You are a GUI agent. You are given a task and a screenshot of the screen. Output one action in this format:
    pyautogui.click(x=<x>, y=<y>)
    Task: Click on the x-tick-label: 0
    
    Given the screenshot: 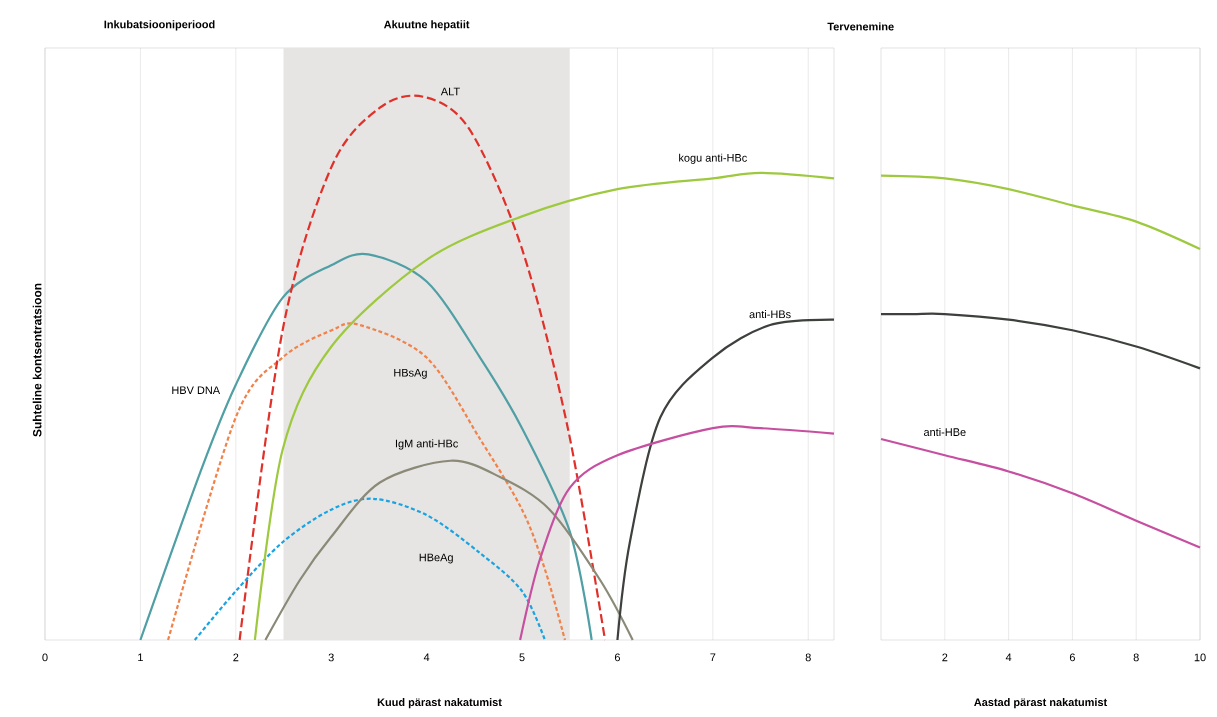 What is the action you would take?
    pyautogui.click(x=45, y=657)
    